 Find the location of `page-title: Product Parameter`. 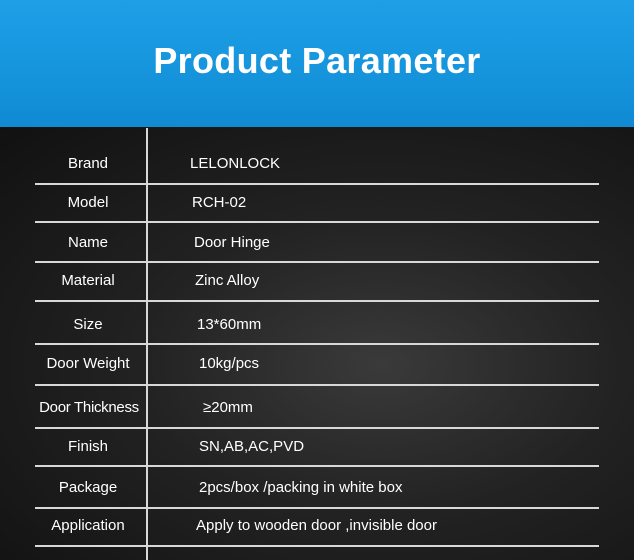

page-title: Product Parameter is located at coordinates (317, 60).